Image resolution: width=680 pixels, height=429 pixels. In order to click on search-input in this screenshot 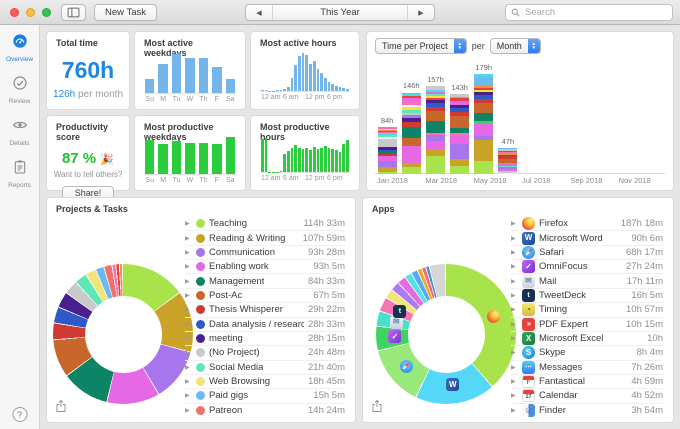, I will do `click(595, 12)`.